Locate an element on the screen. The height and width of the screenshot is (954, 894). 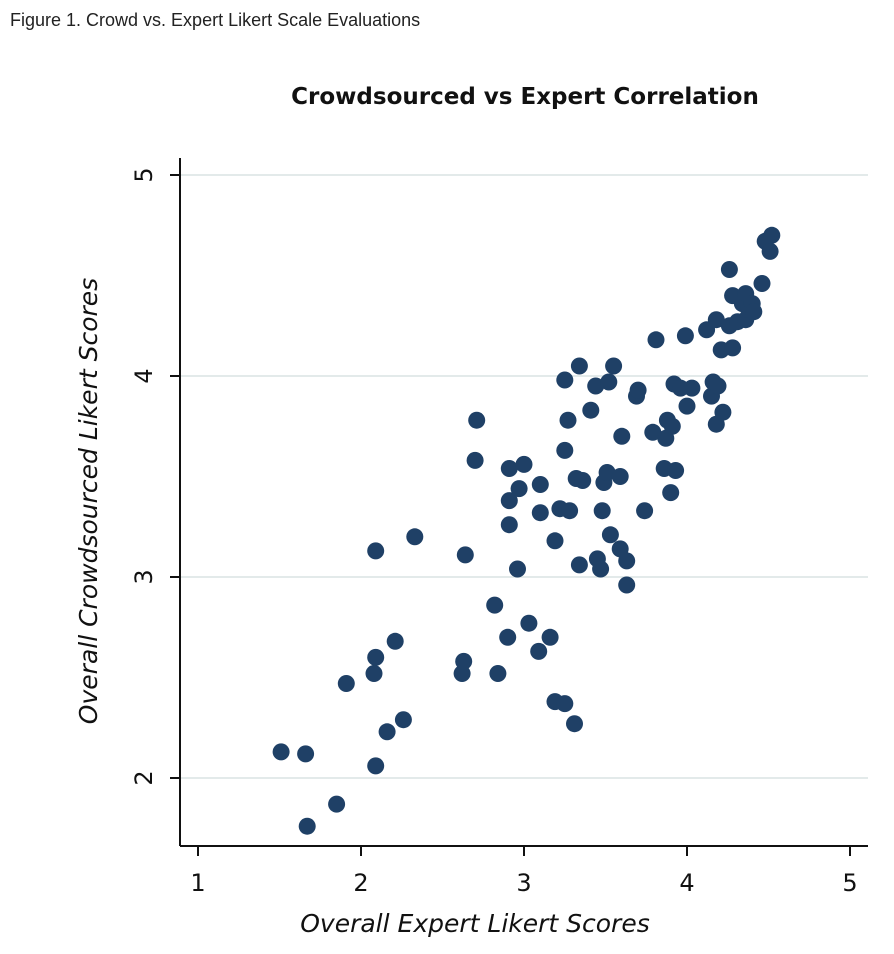
y-tick-label-4: 4 is located at coordinates (144, 375).